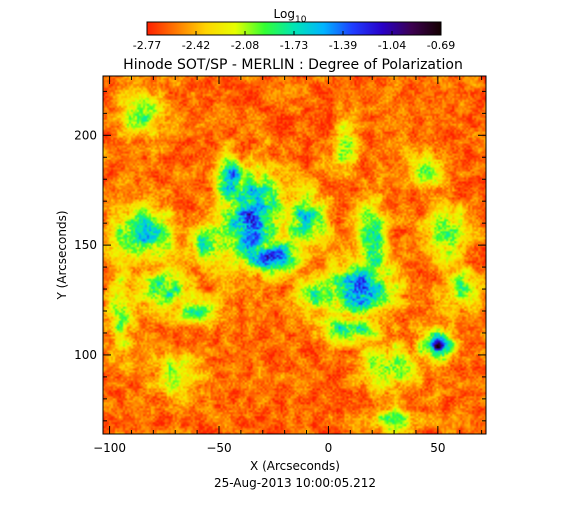 The image size is (588, 512). I want to click on x-tick-label: −100, so click(109, 448).